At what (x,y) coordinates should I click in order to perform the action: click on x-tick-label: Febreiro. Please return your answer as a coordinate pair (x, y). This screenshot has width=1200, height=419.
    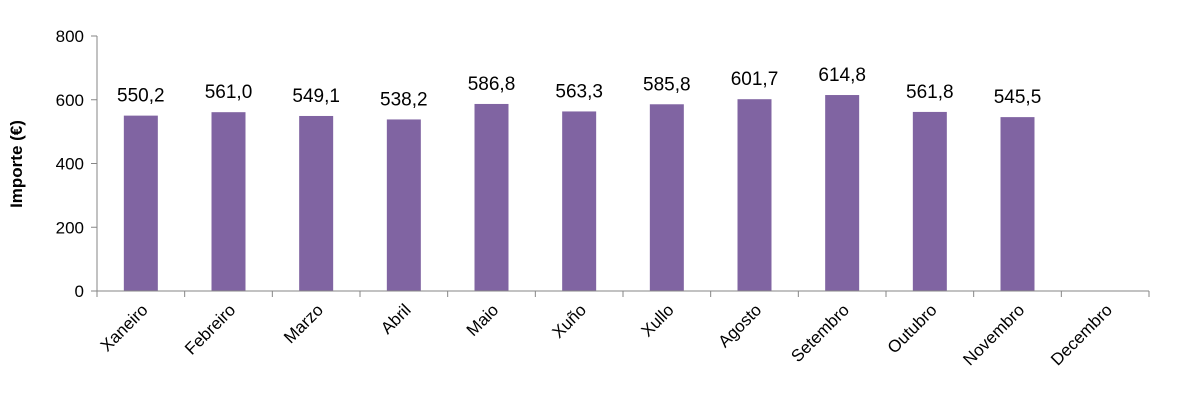
    Looking at the image, I should click on (210, 329).